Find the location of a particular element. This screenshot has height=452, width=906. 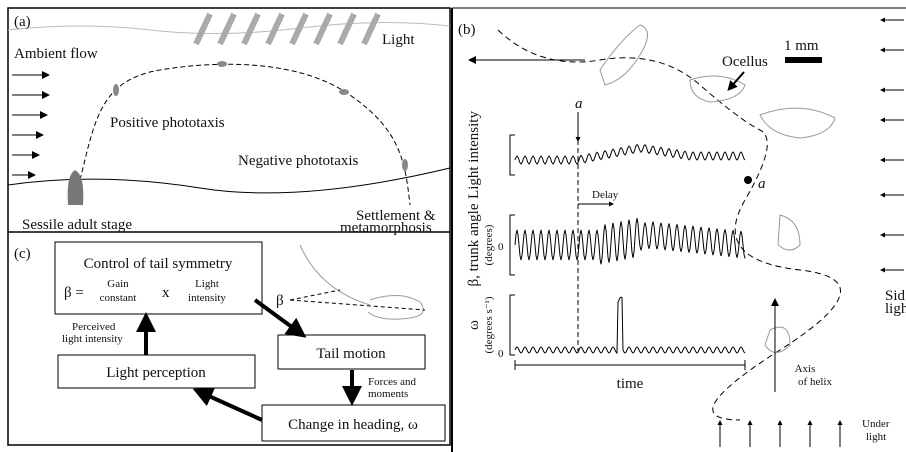

omega-trace is located at coordinates (630, 325).